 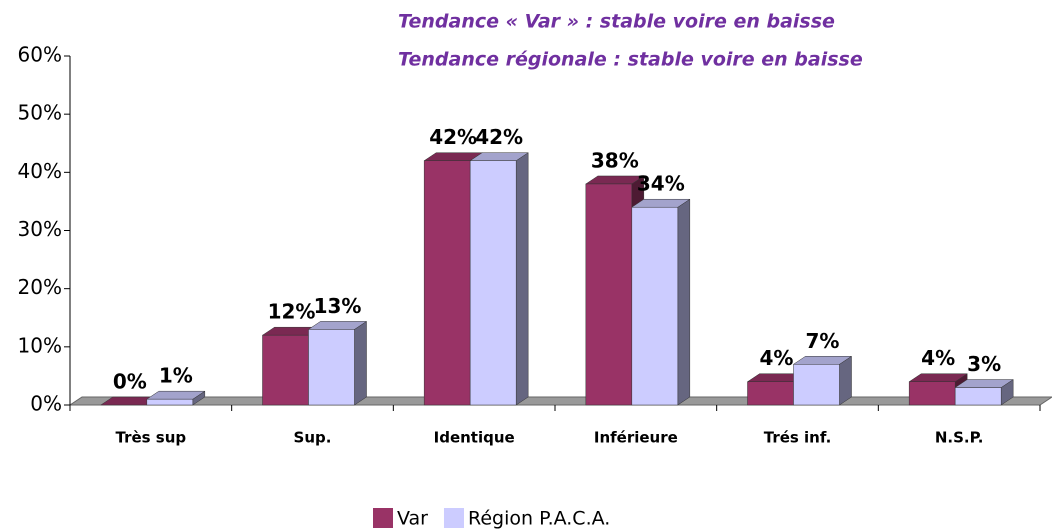 What do you see at coordinates (560, 401) in the screenshot?
I see `floor` at bounding box center [560, 401].